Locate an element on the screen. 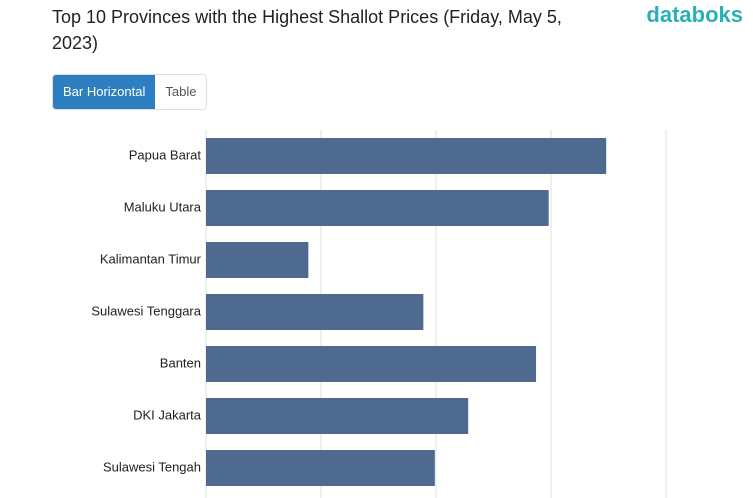 This screenshot has width=753, height=498. view-tabs: Bar Horizontal Table is located at coordinates (130, 92).